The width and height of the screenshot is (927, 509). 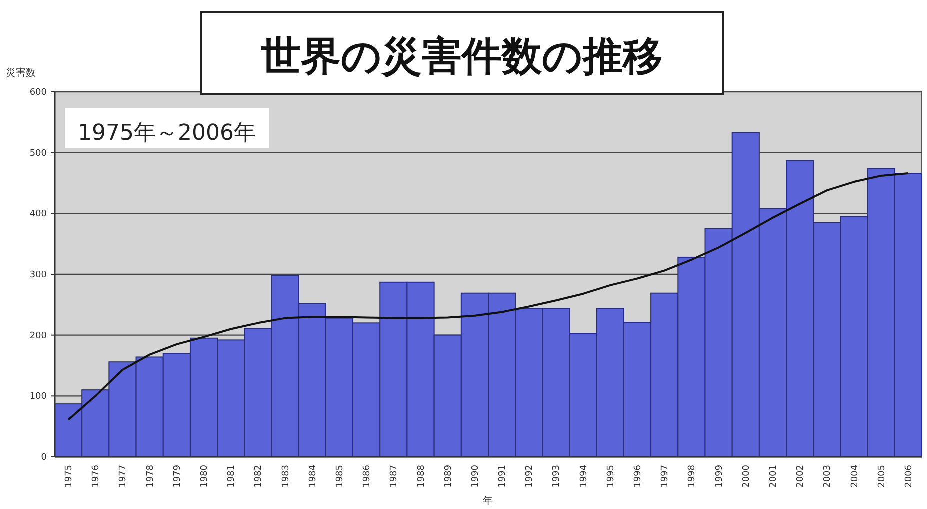 What do you see at coordinates (475, 476) in the screenshot?
I see `x-tick-label: 1990` at bounding box center [475, 476].